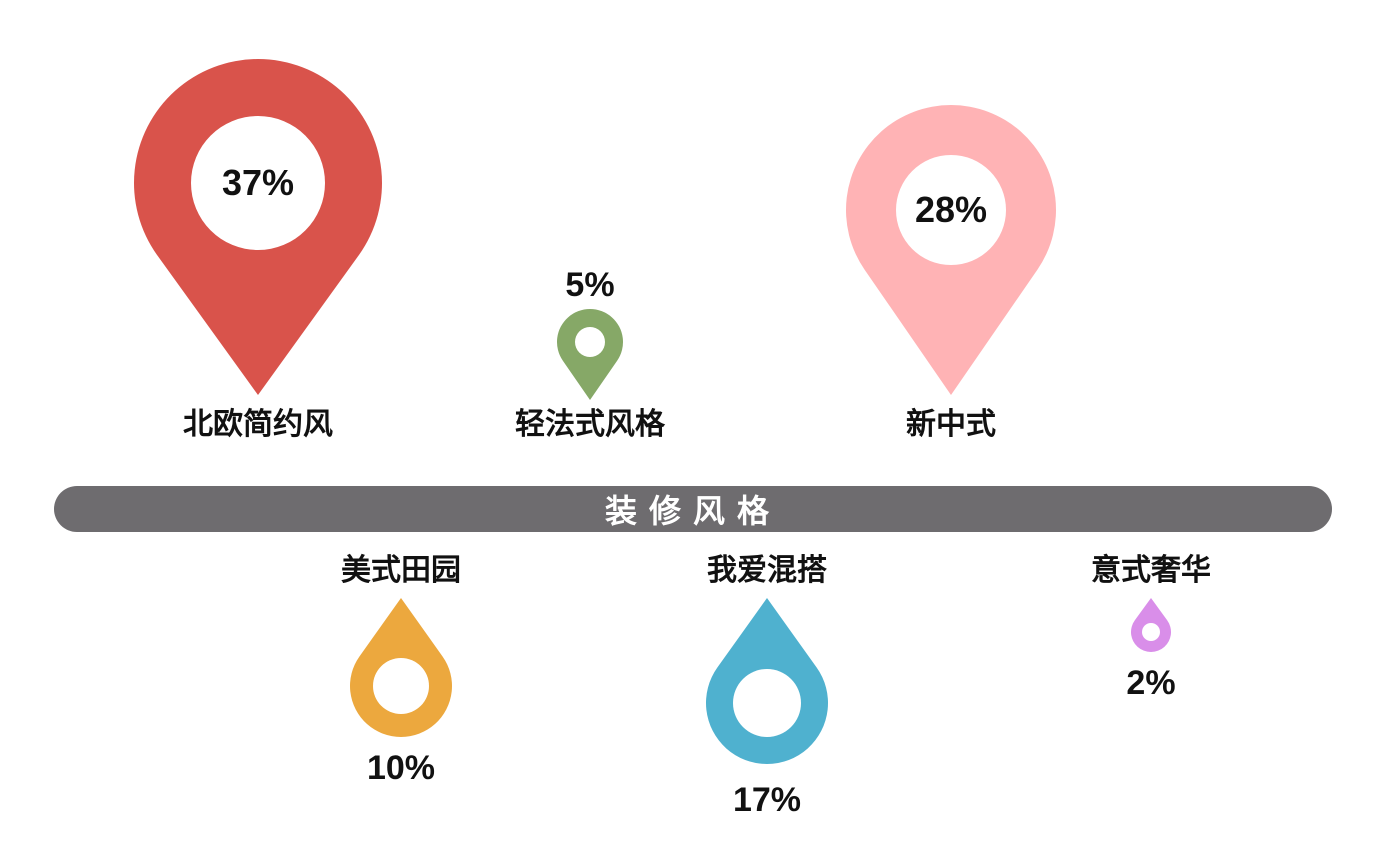 The width and height of the screenshot is (1392, 856). What do you see at coordinates (767, 570) in the screenshot?
I see `category-label: 我爱混搭` at bounding box center [767, 570].